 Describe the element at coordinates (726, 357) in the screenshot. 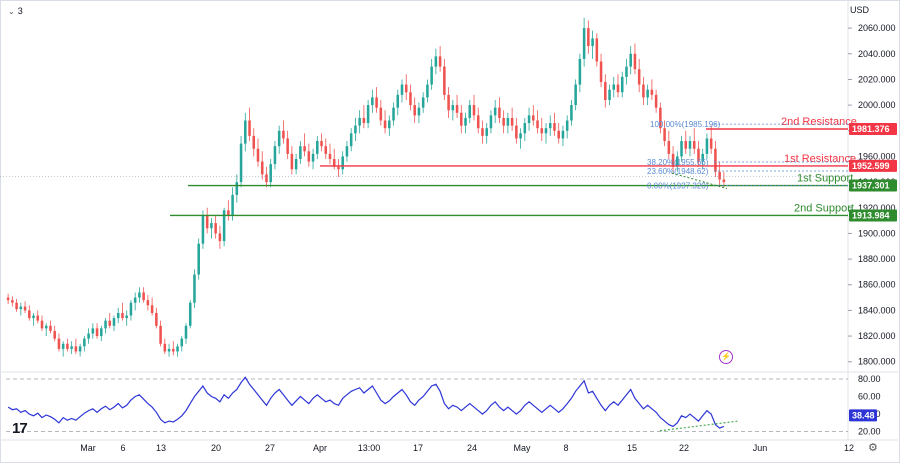

I see `flash-event-icon: ⚡` at that location.